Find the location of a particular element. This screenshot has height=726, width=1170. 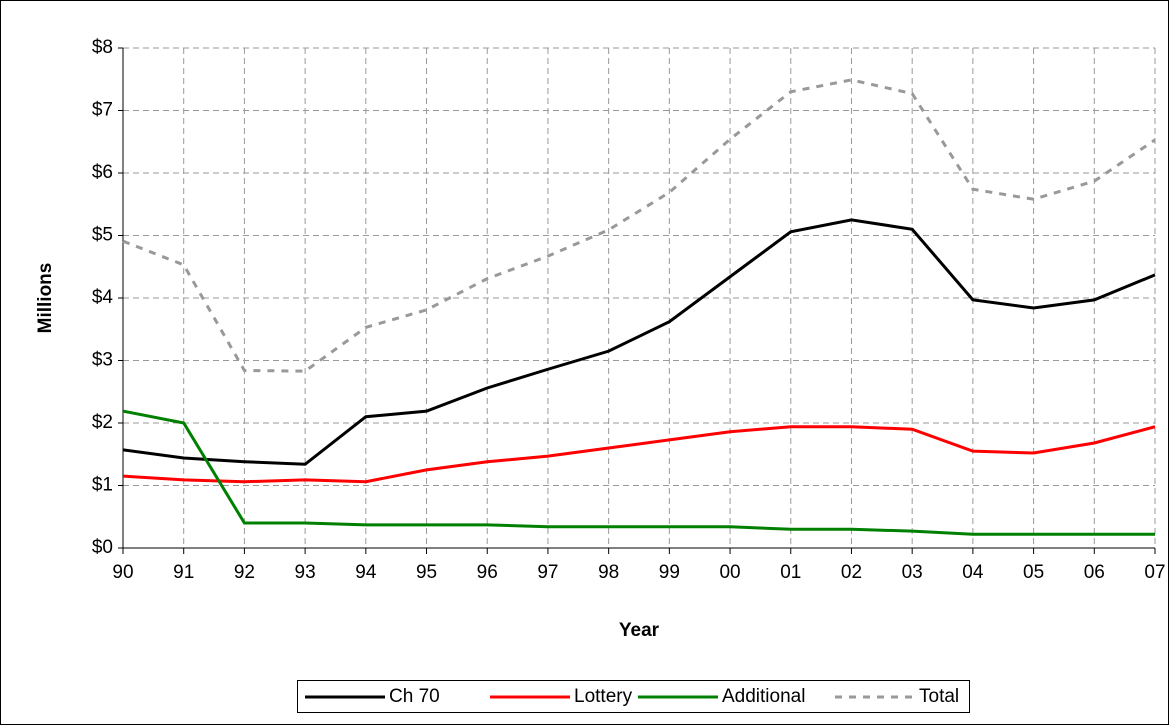

series-line is located at coordinates (639, 454).